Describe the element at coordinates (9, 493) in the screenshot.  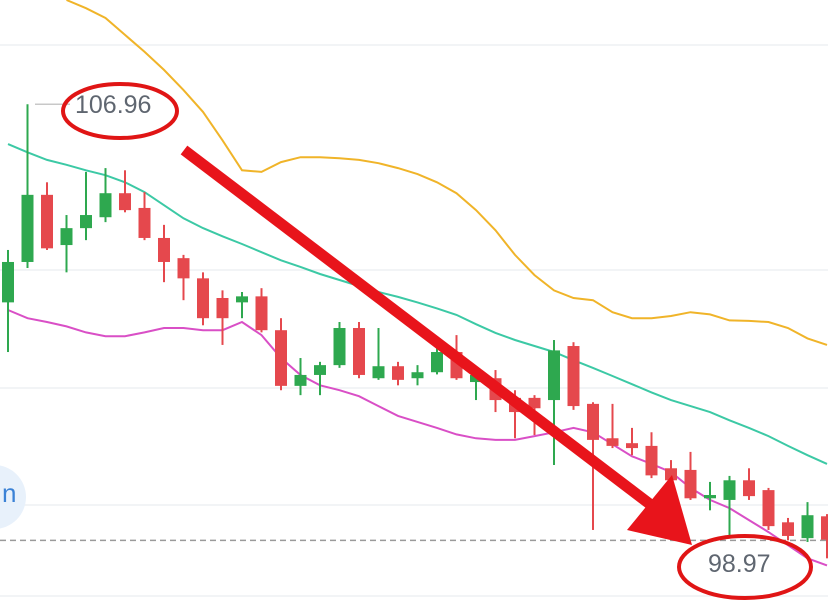
I see `side-button-text: n` at that location.